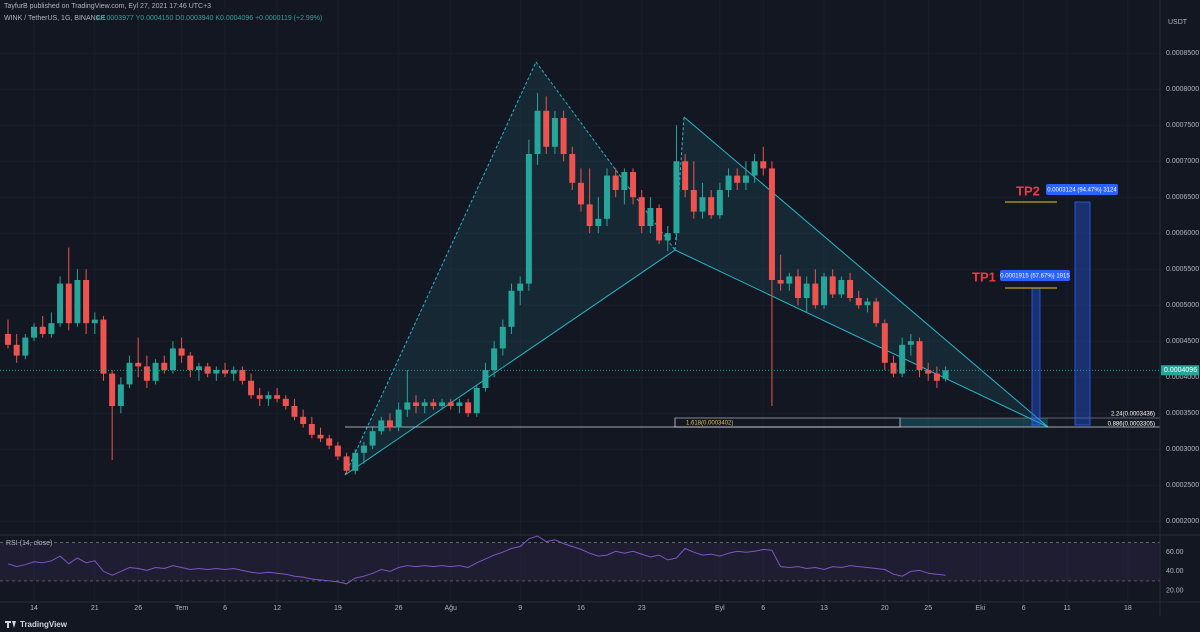  I want to click on x-tick-label: Tem, so click(181, 608).